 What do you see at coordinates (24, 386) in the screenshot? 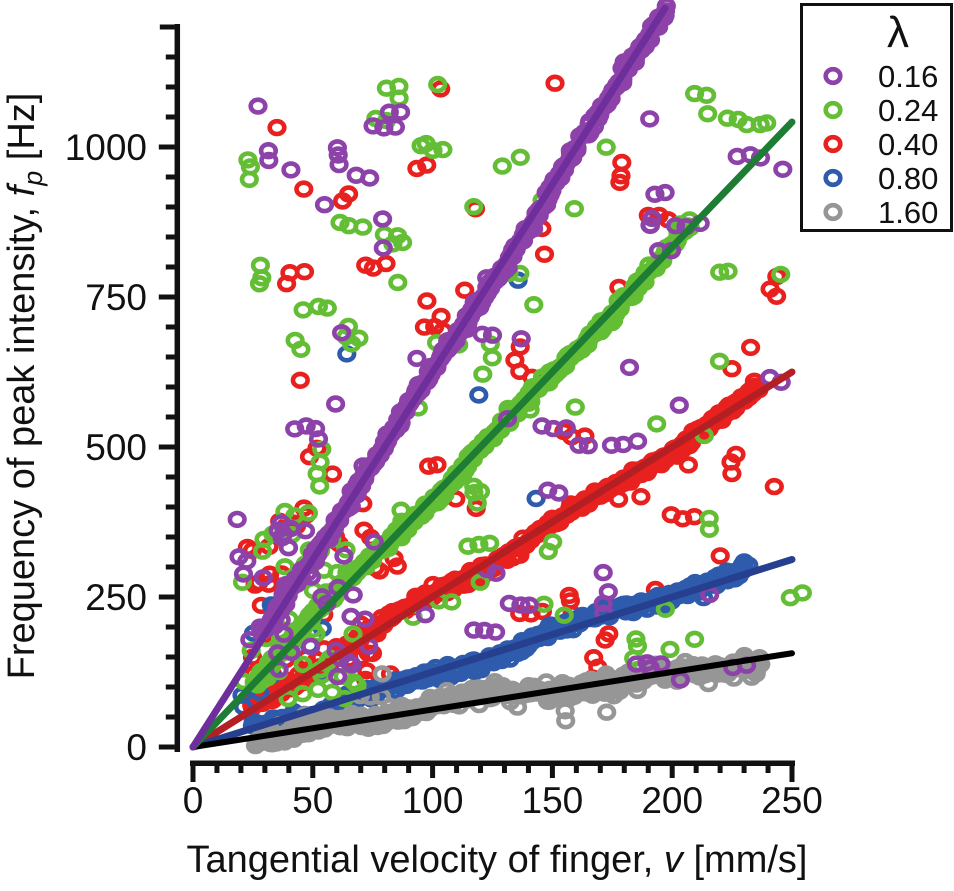
I see `y-axis-title: Frequency of peak intensity, fp [Hz]` at bounding box center [24, 386].